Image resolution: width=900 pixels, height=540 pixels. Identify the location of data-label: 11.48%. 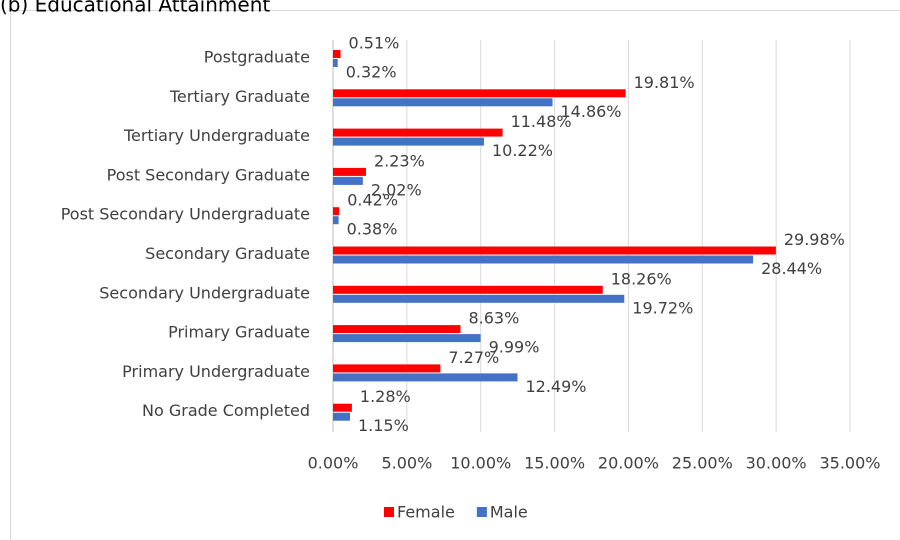
(541, 121).